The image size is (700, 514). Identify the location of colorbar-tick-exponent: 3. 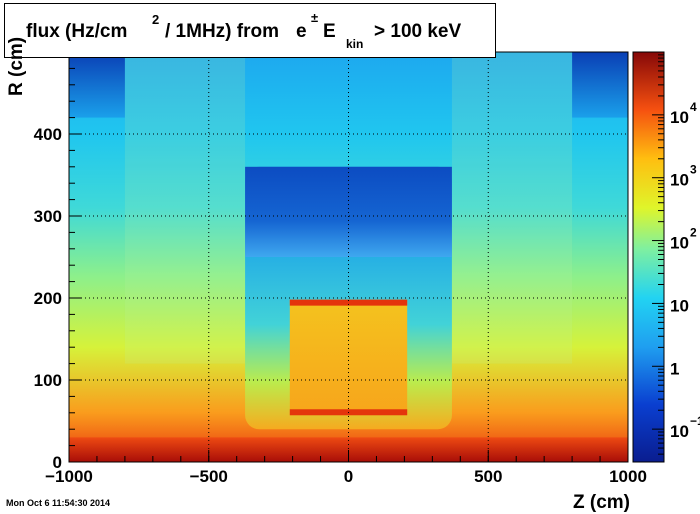
(693, 170).